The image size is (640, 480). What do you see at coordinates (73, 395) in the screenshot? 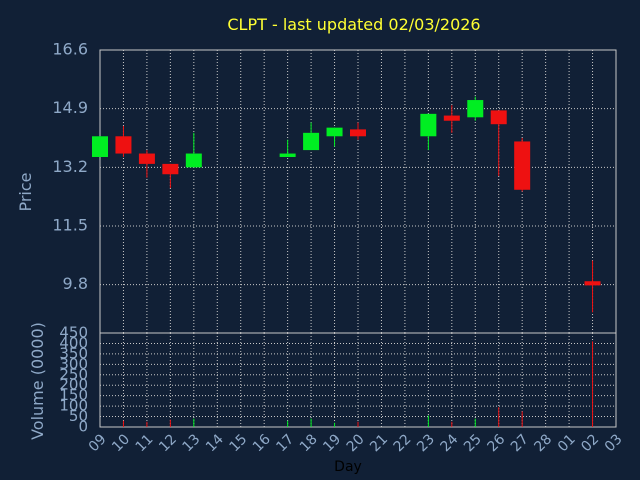
I see `volume-tick-label: 150` at bounding box center [73, 395].